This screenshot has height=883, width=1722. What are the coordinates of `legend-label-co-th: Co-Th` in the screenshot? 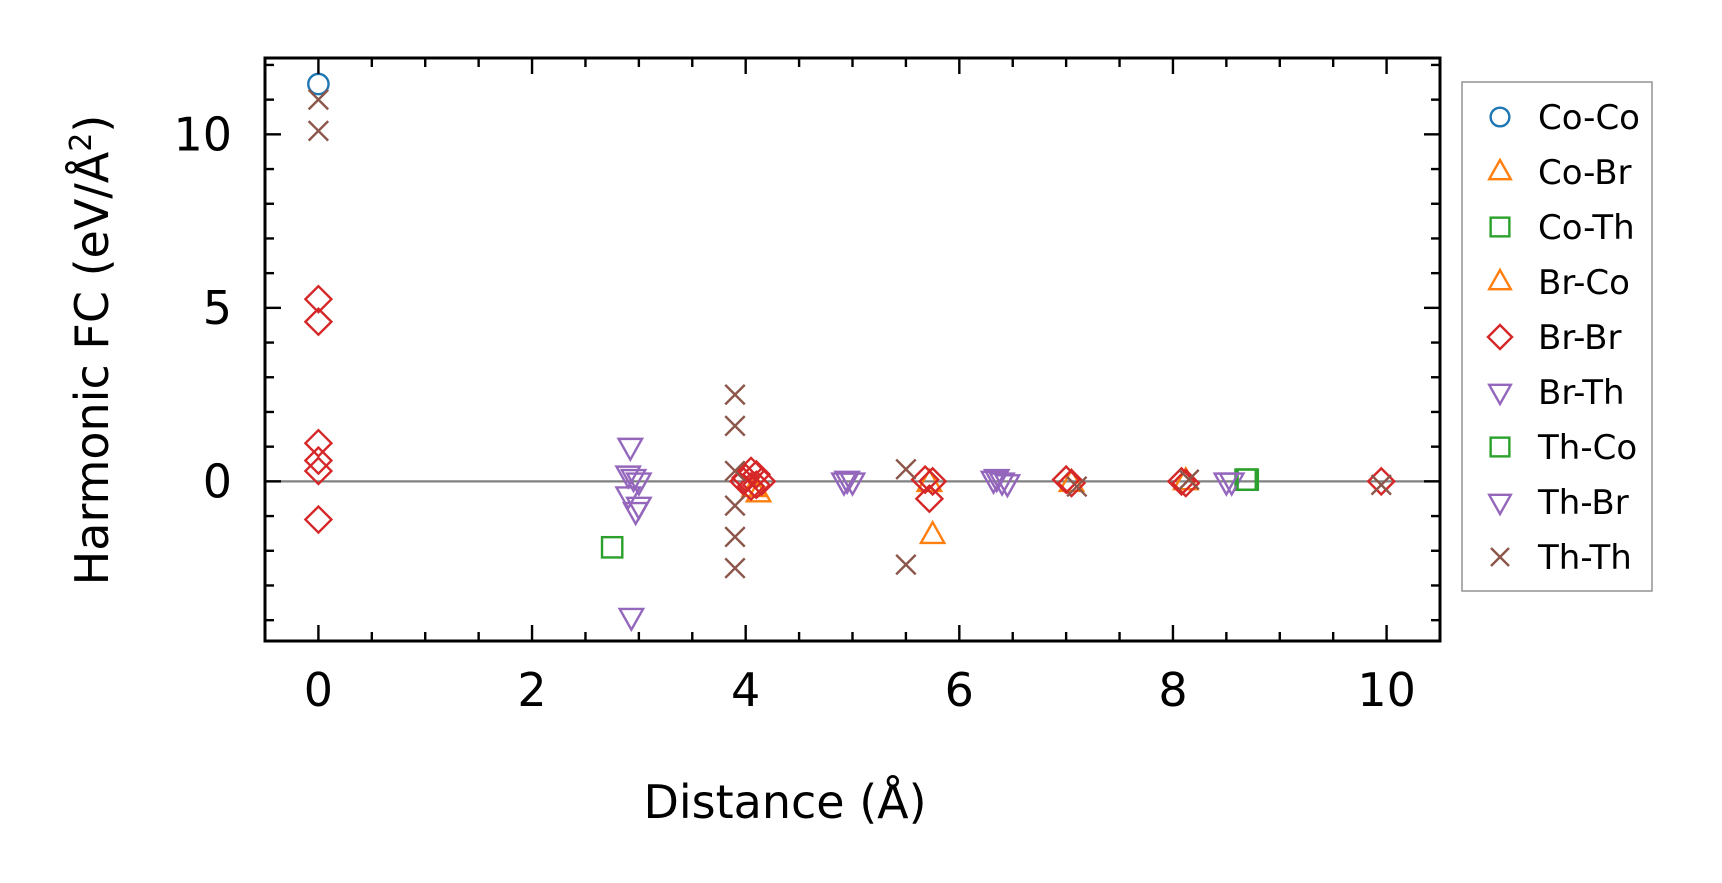 It's located at (1586, 228).